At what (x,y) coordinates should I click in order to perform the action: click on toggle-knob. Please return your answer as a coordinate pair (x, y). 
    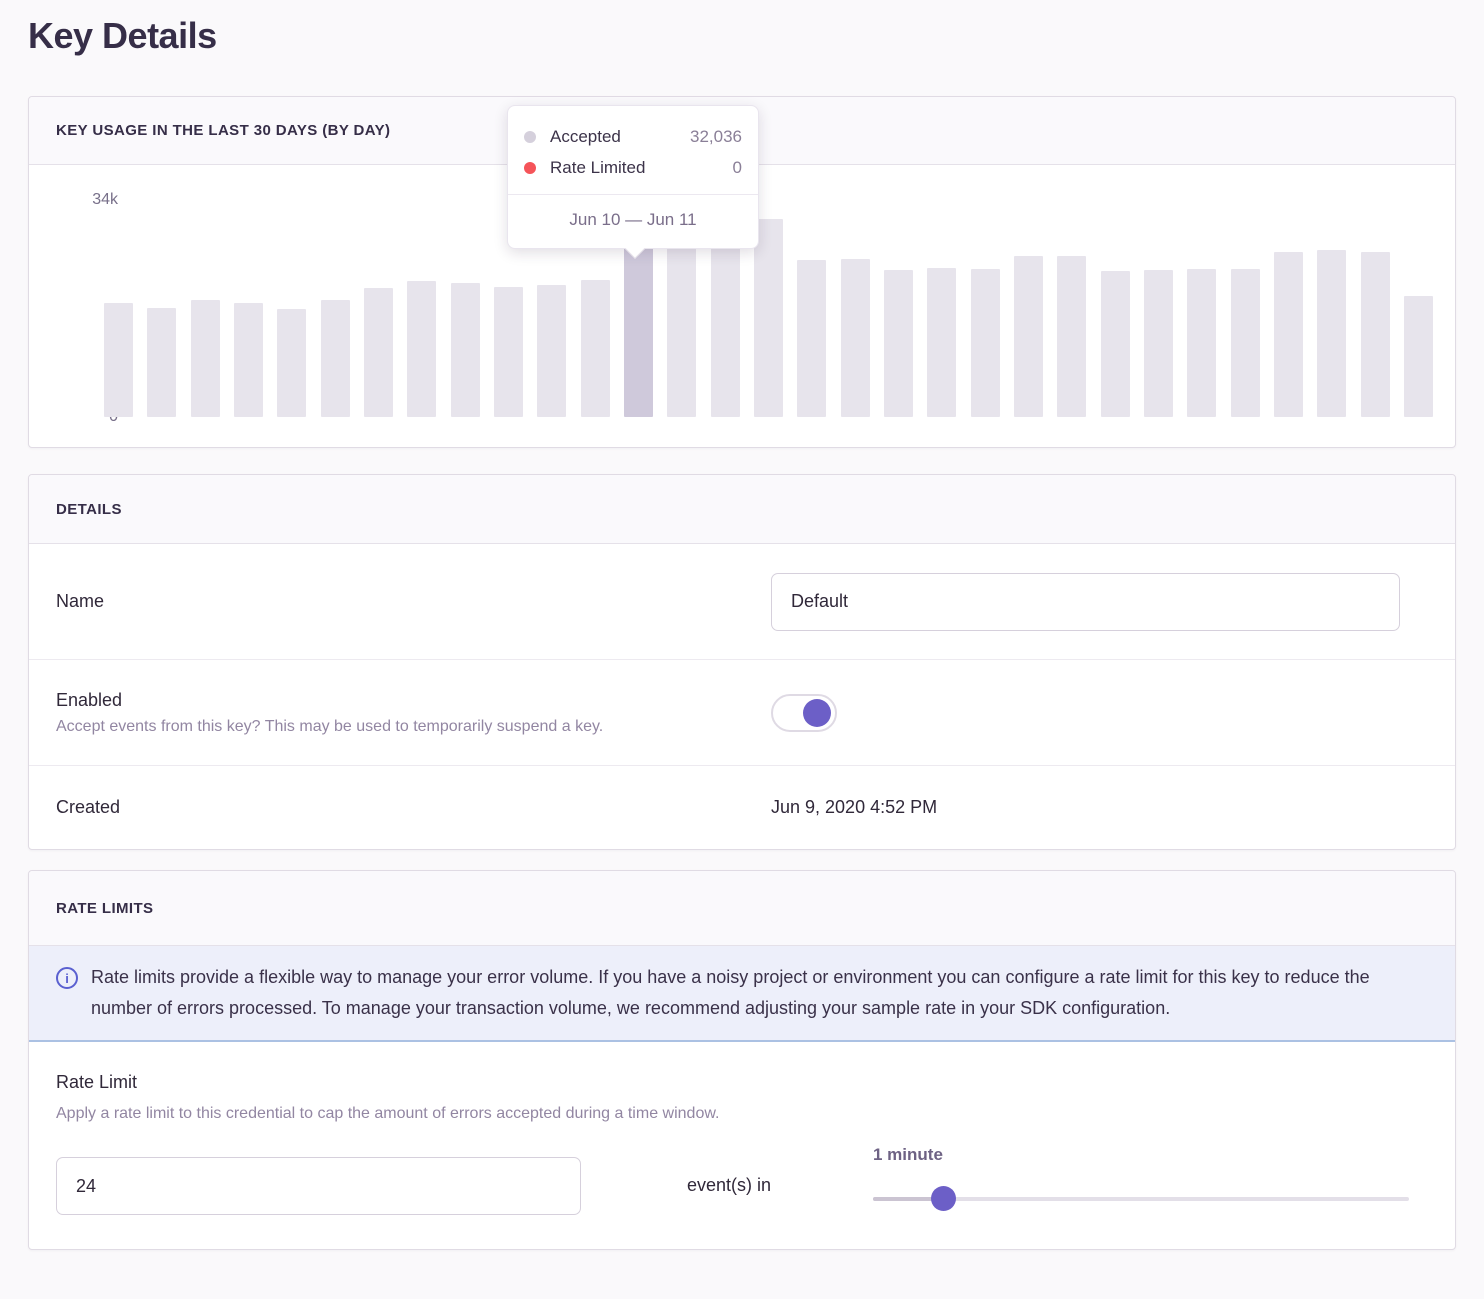
    Looking at the image, I should click on (817, 712).